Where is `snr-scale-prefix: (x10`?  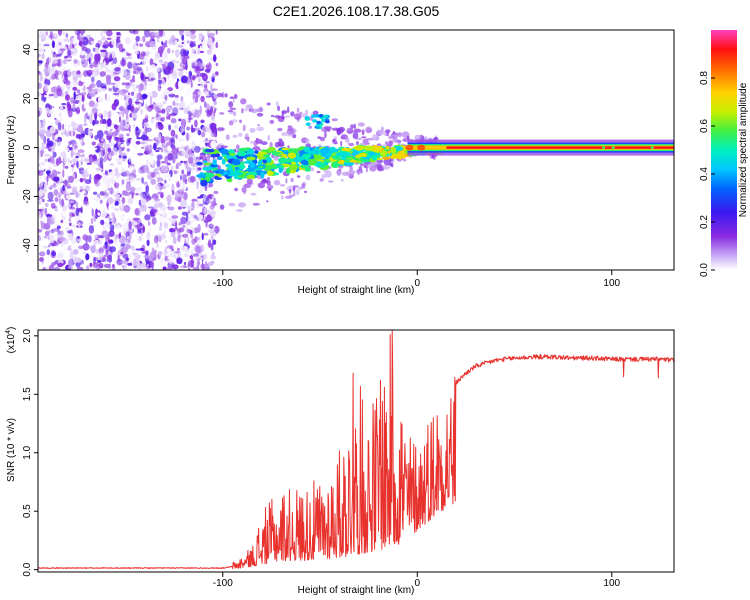 snr-scale-prefix: (x10 is located at coordinates (11, 343).